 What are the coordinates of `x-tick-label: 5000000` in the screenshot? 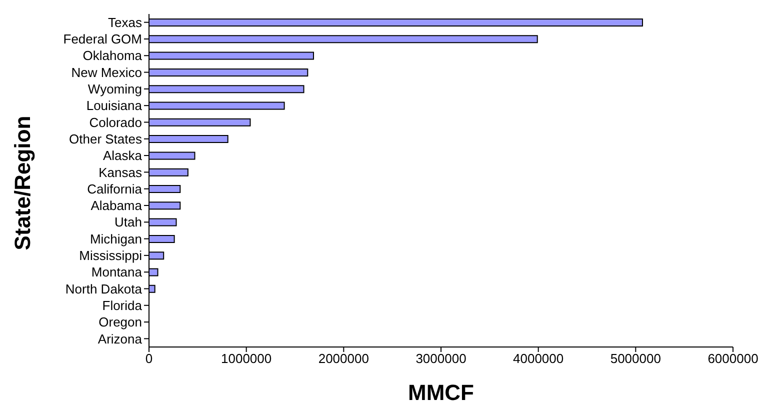 It's located at (635, 358).